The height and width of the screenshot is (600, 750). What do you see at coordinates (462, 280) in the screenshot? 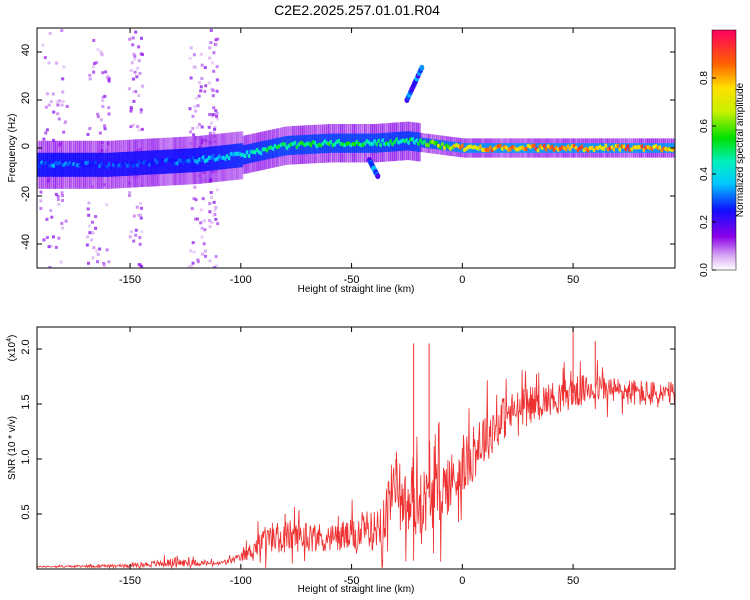
I see `spectrogram-xtick-label: 0` at bounding box center [462, 280].